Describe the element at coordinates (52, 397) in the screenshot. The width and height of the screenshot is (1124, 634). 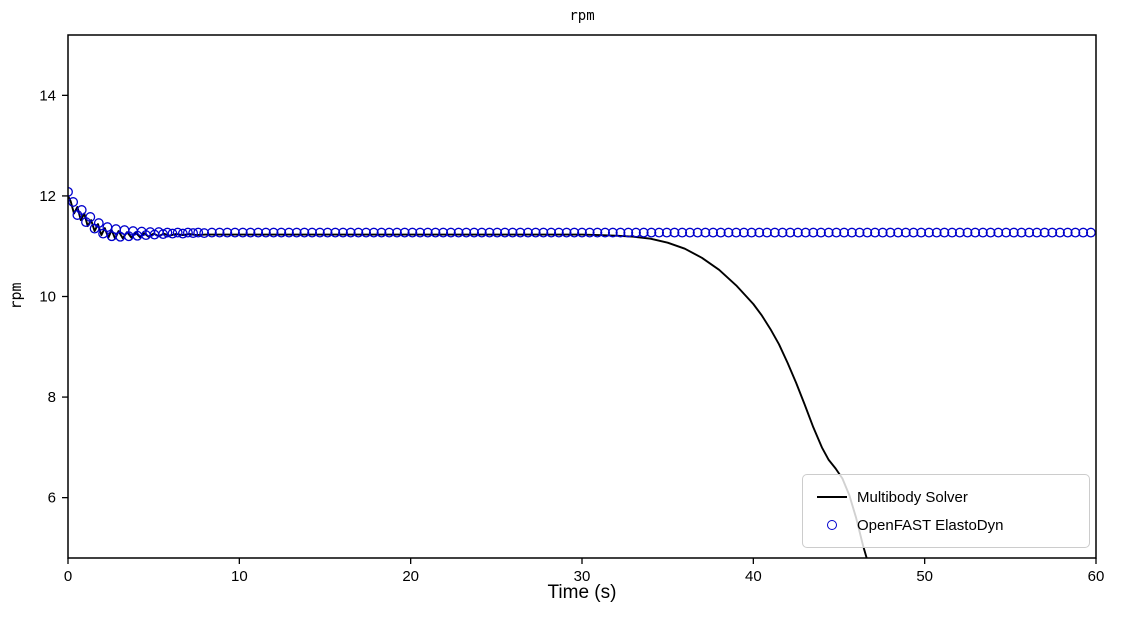
I see `y-tick-label: 8` at that location.